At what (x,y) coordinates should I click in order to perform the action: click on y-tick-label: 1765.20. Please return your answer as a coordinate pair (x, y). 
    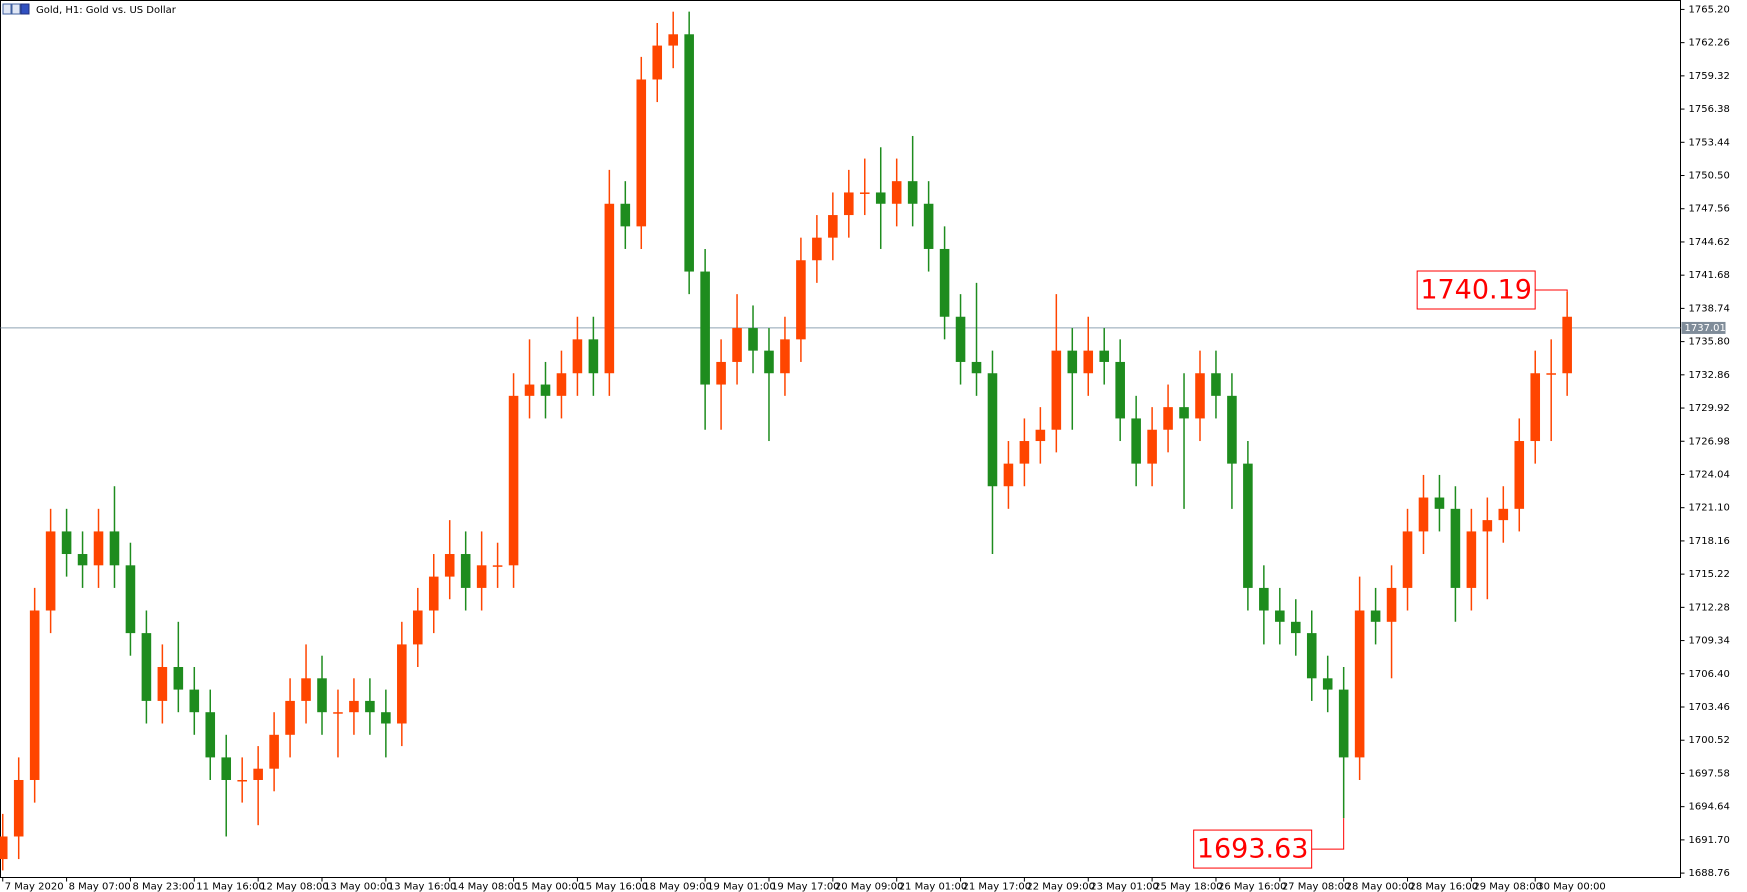
    Looking at the image, I should click on (1709, 9).